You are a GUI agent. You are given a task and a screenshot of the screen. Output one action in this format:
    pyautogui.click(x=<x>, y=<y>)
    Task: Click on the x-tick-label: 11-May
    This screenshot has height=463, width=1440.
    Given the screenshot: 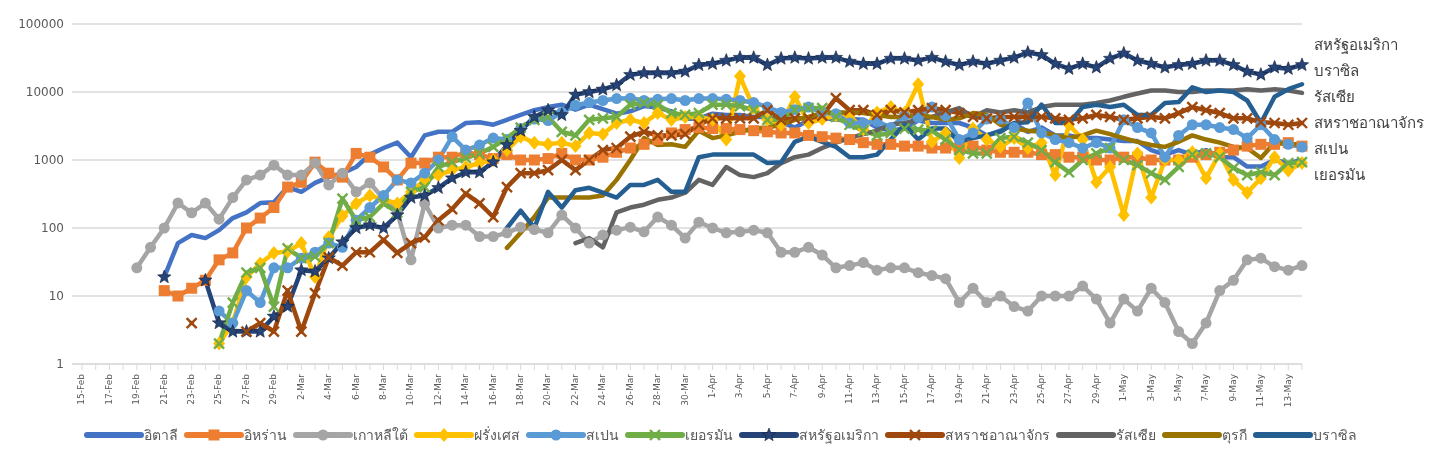 What is the action you would take?
    pyautogui.click(x=1260, y=390)
    